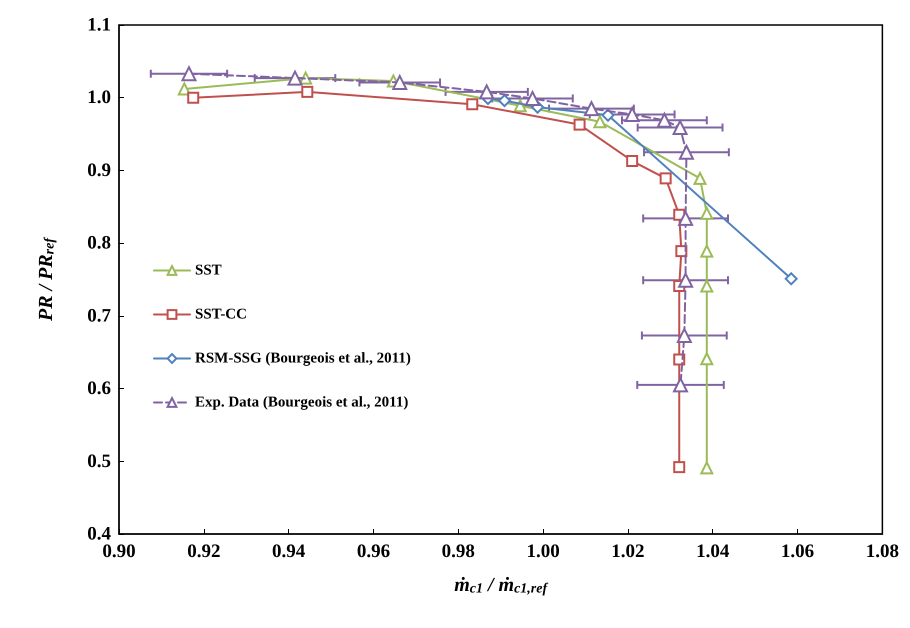  I want to click on y-tick-label: 1.1, so click(99, 25).